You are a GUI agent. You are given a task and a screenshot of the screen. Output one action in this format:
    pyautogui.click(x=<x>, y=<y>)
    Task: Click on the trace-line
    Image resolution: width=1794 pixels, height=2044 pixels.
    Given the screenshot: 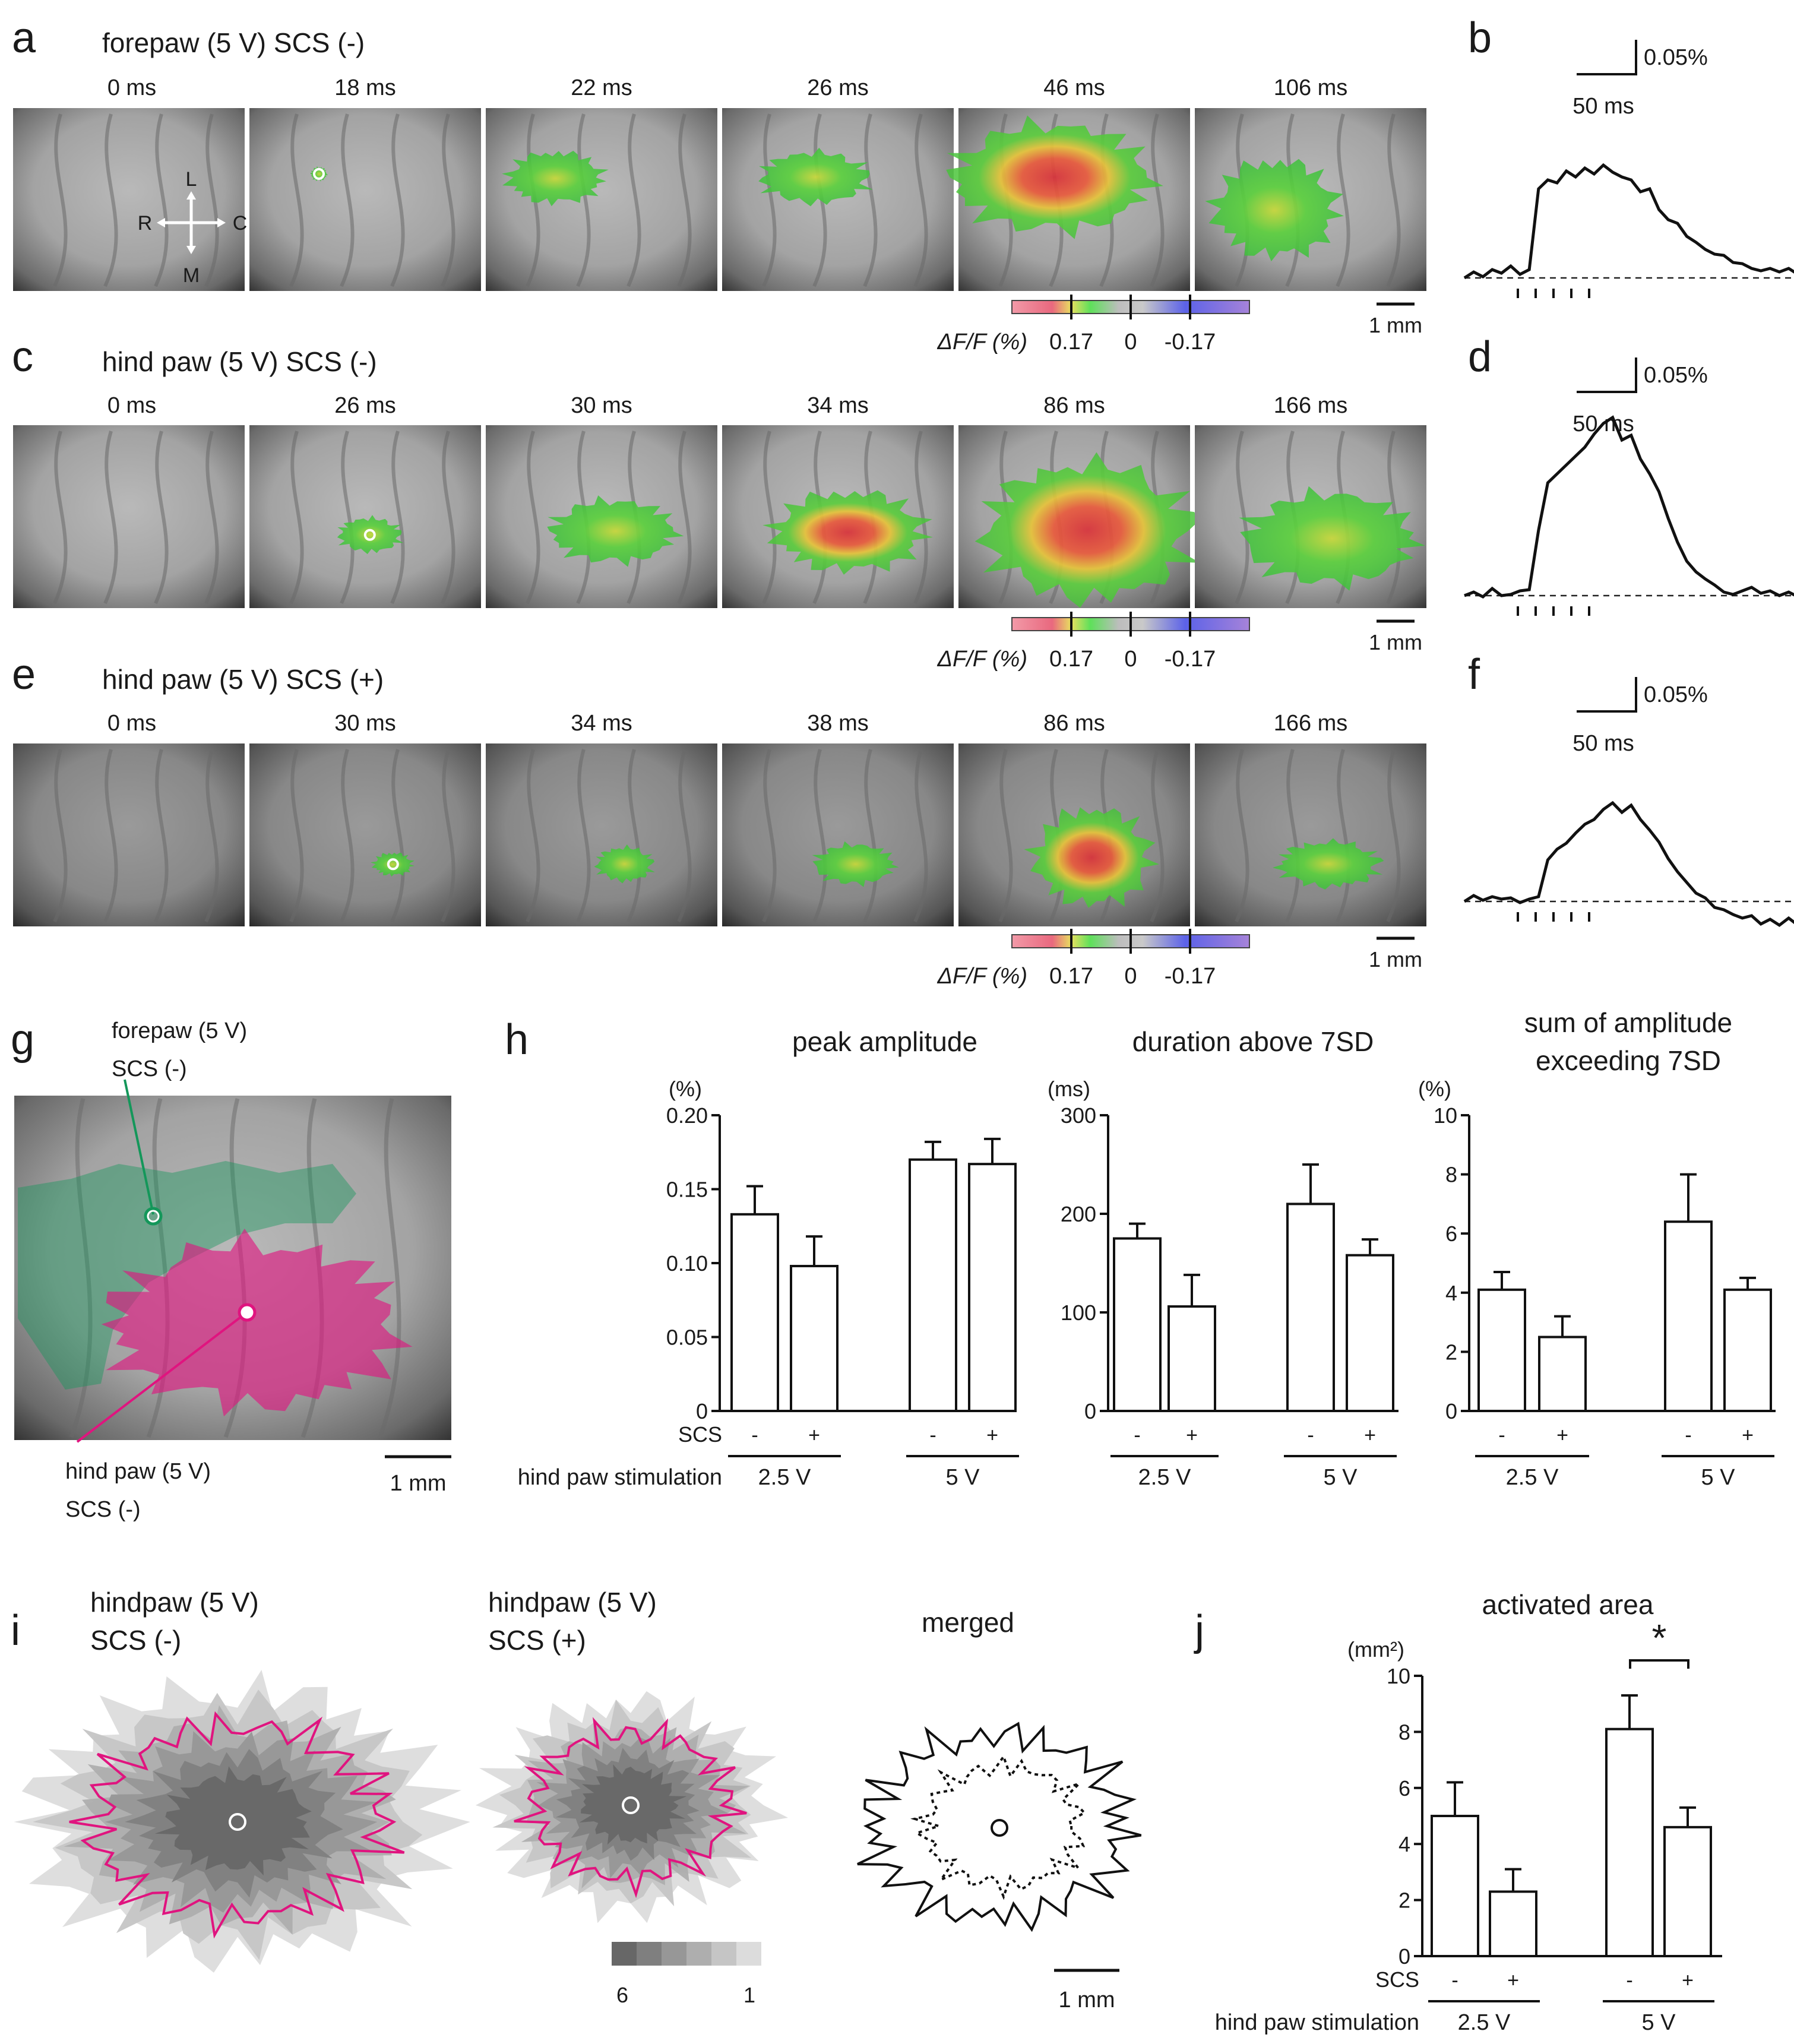 What is the action you would take?
    pyautogui.click(x=1628, y=864)
    